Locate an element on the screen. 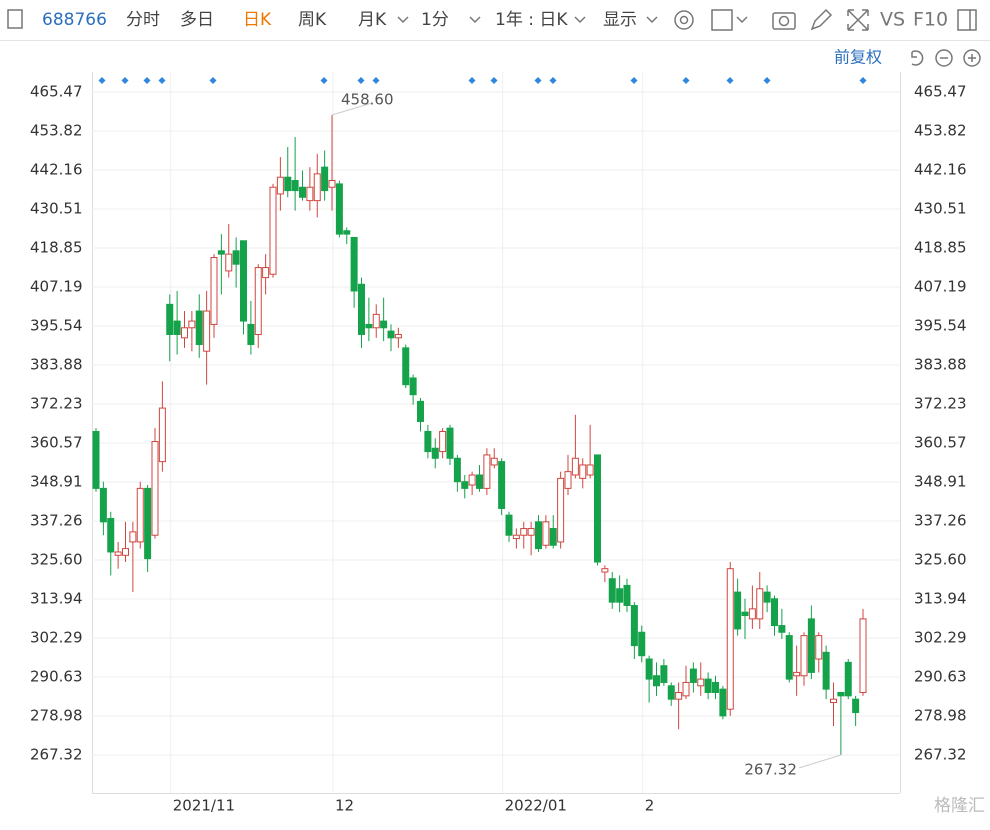 The width and height of the screenshot is (990, 830). zoom-in-icon is located at coordinates (972, 58).